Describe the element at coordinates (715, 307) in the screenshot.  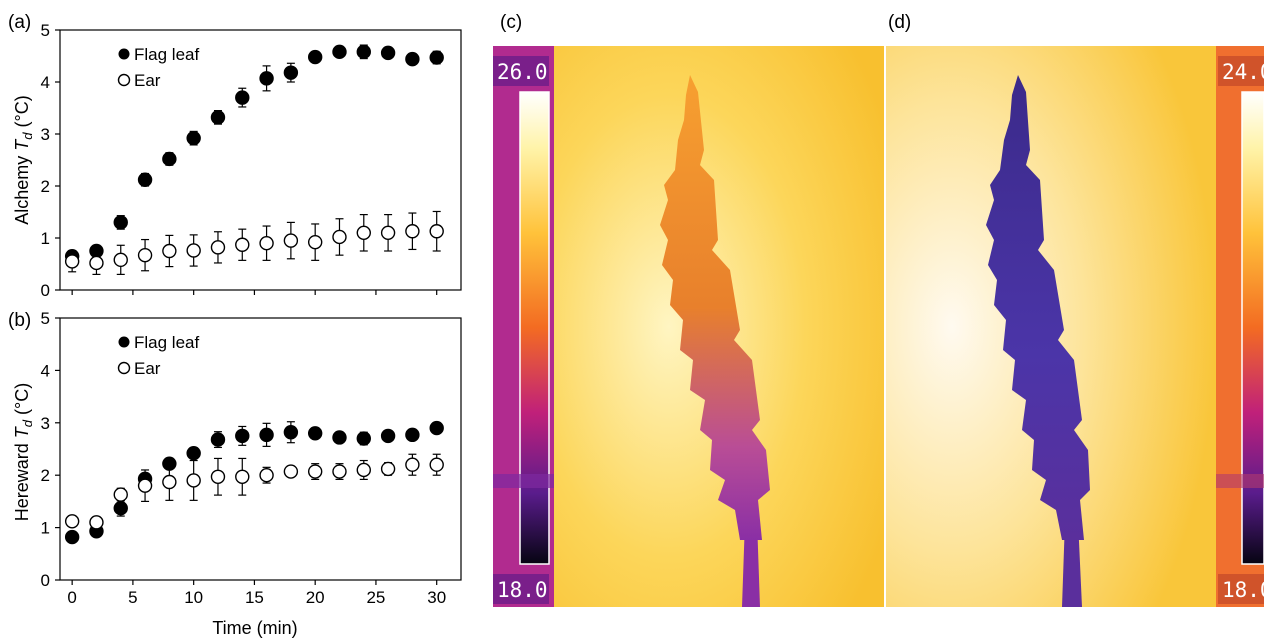
I see `wheat-ear-c` at that location.